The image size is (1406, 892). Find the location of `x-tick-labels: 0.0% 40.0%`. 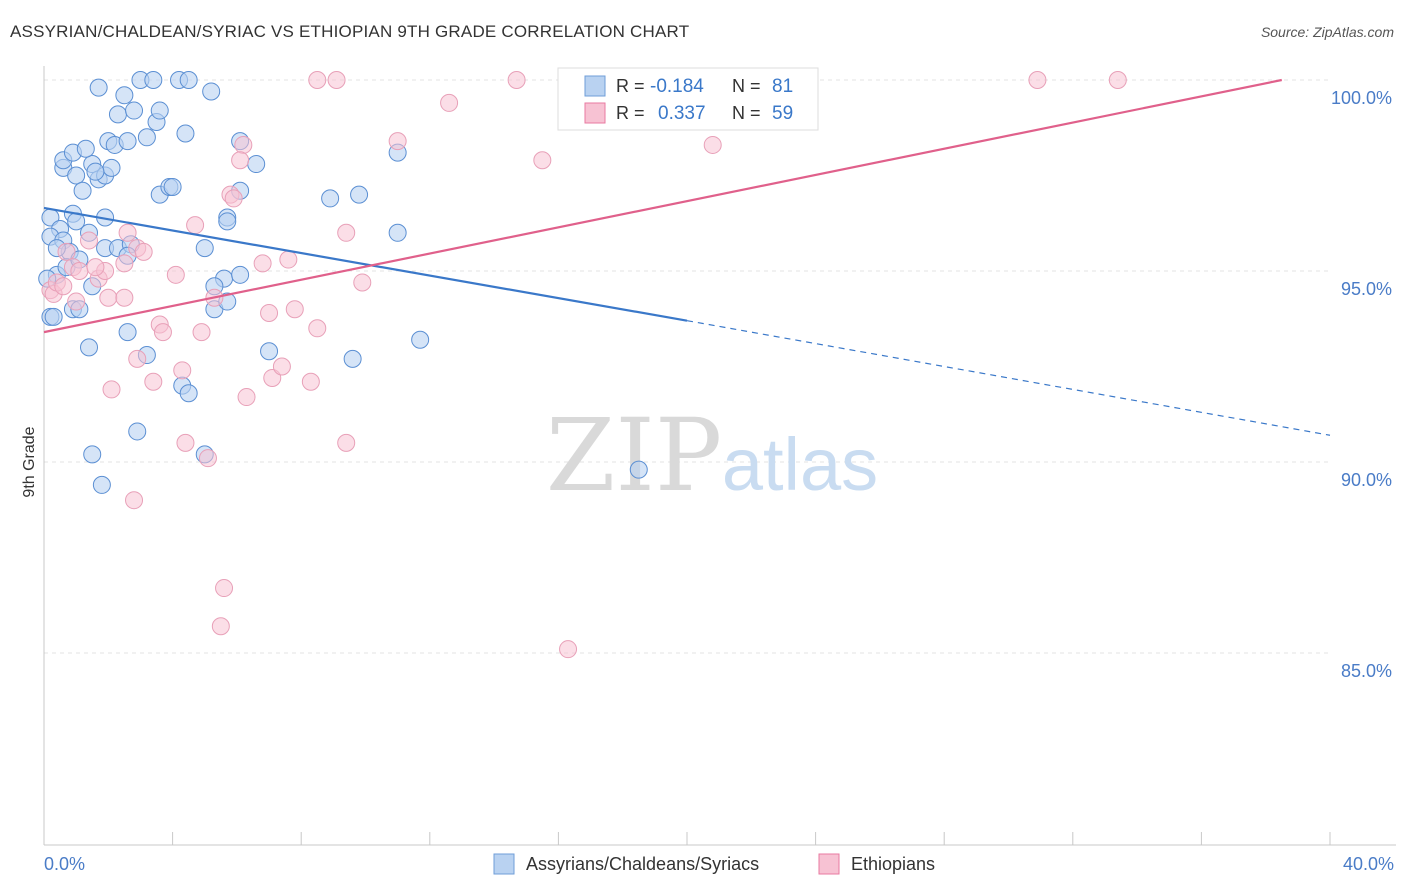

x-tick-labels: 0.0% 40.0% is located at coordinates (719, 864).